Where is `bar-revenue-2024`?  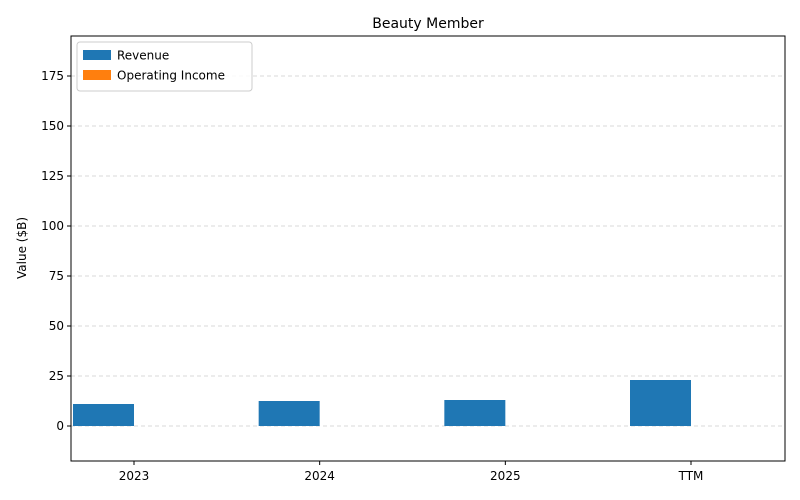 bar-revenue-2024 is located at coordinates (289, 413).